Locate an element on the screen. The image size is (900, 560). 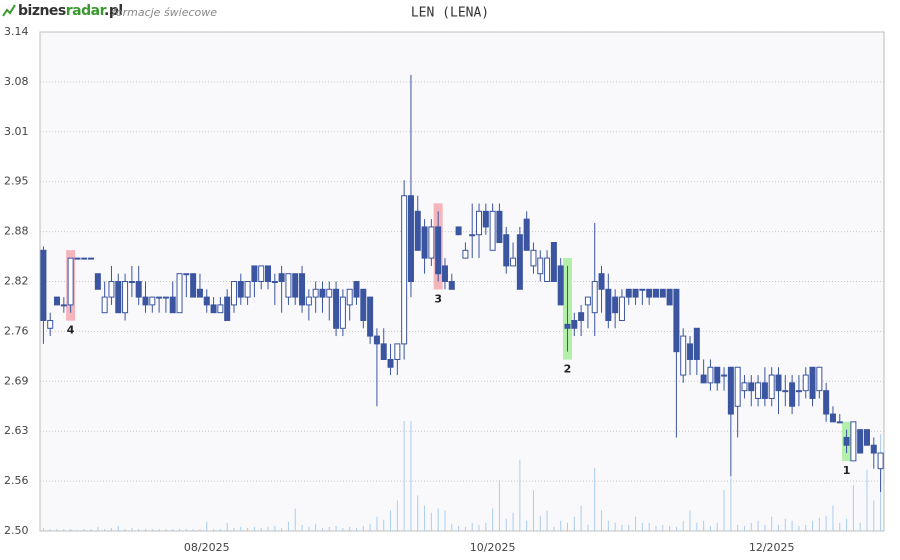
pattern-label: 4 is located at coordinates (71, 330).